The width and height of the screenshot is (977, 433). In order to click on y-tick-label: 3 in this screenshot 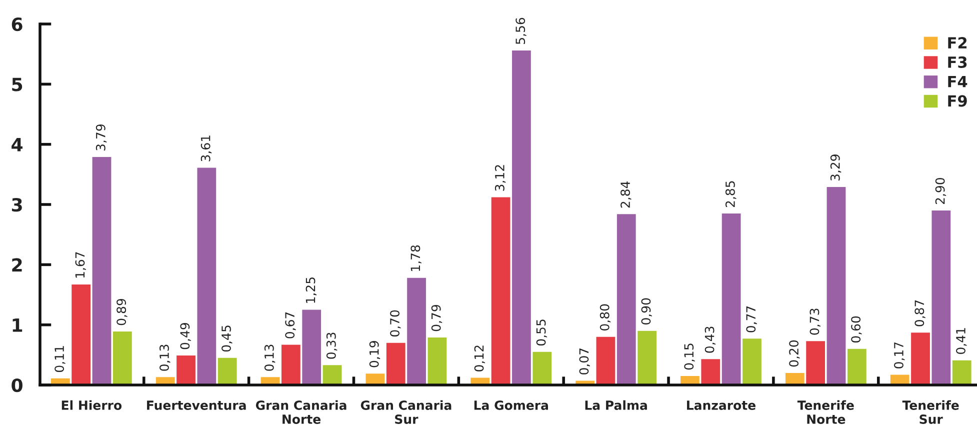, I will do `click(17, 205)`.